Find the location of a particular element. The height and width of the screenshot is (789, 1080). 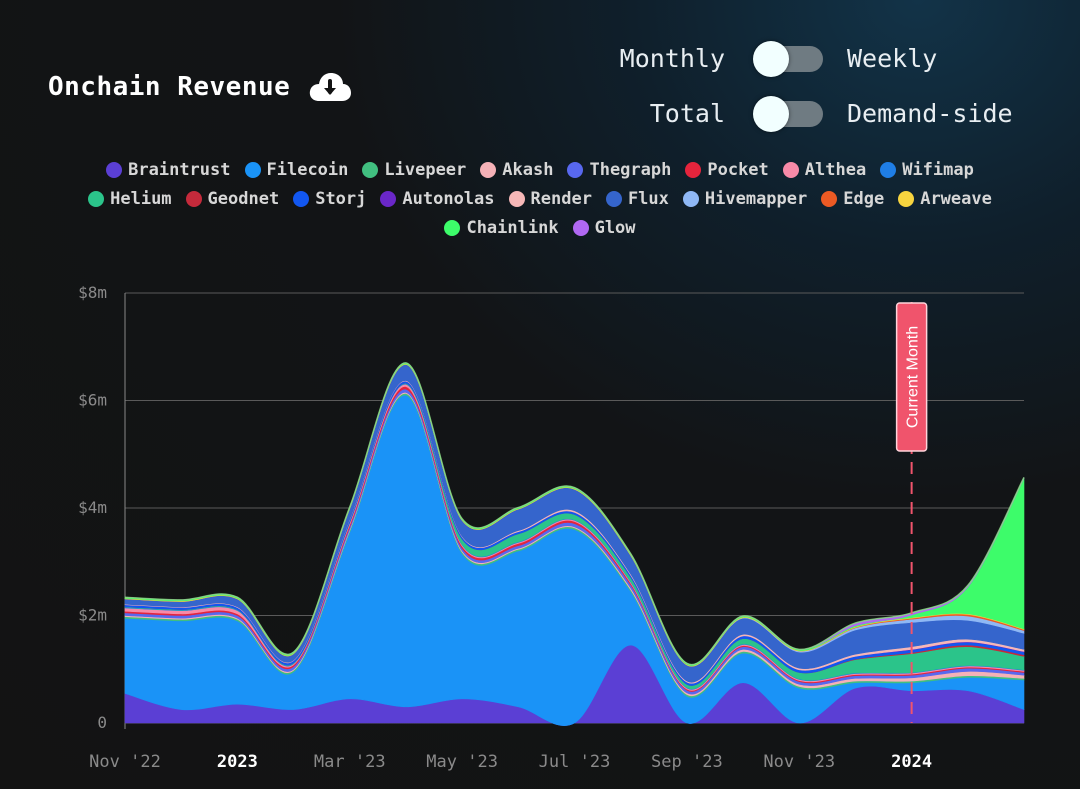

demand-side-label: Demand-side is located at coordinates (930, 113).